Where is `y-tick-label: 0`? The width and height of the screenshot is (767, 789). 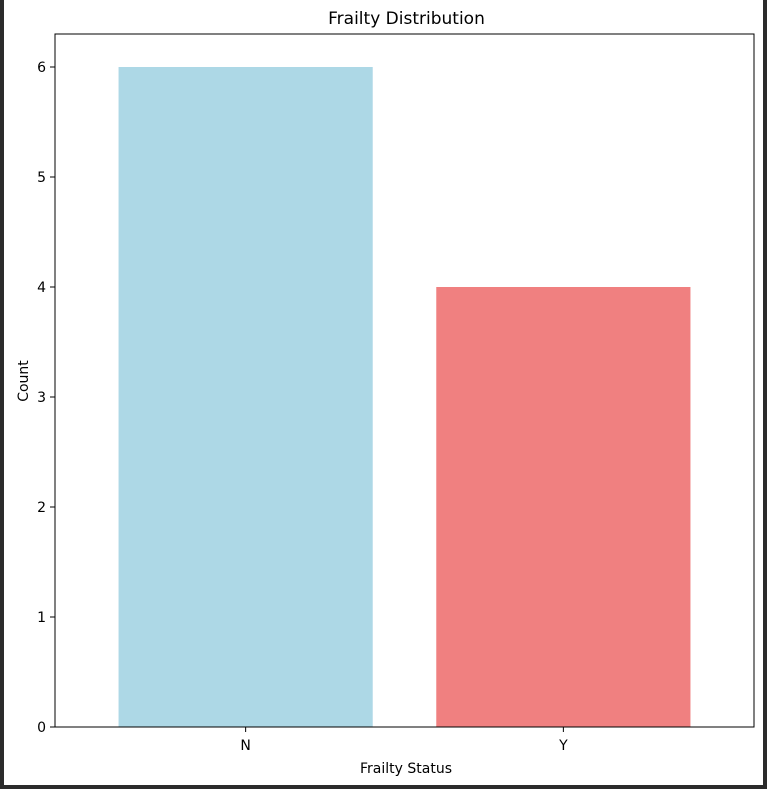 y-tick-label: 0 is located at coordinates (41, 728).